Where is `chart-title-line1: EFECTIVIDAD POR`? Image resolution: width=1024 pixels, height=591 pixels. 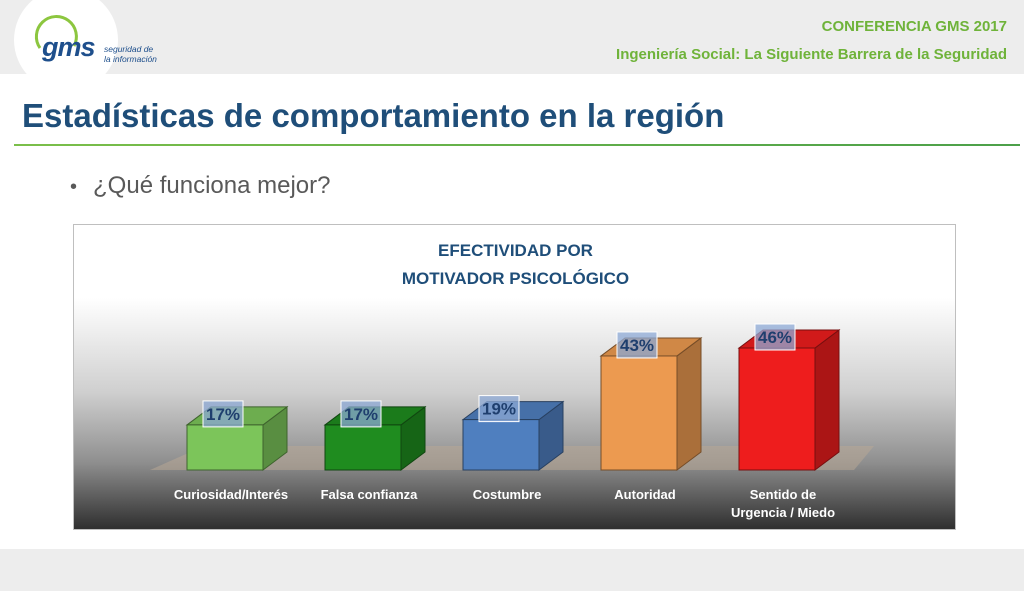 chart-title-line1: EFECTIVIDAD POR is located at coordinates (515, 250).